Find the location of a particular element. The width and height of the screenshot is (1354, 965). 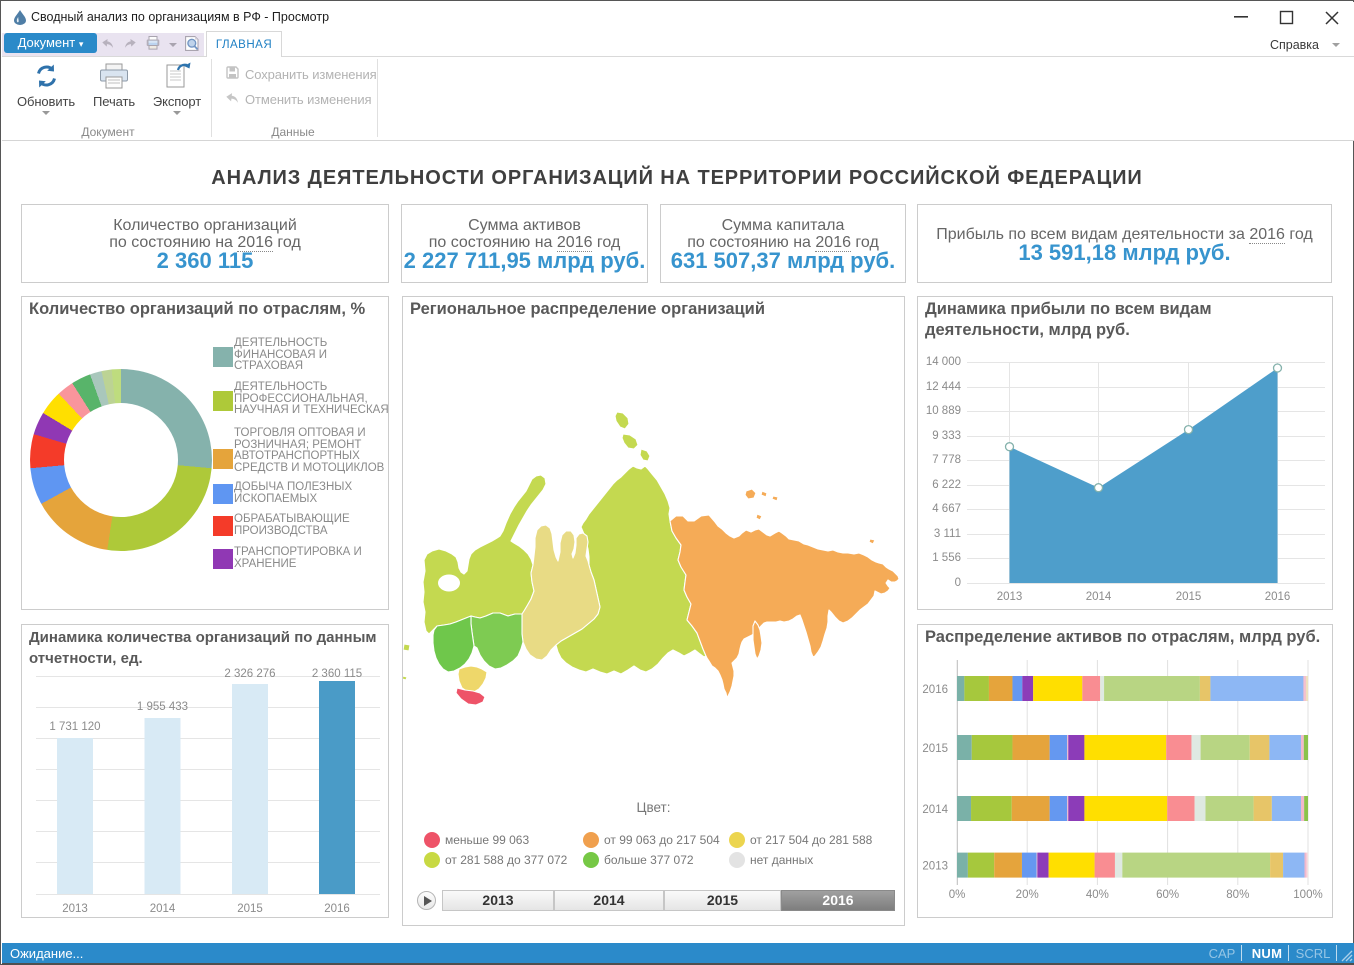

svg-text: 80% is located at coordinates (1237, 895).